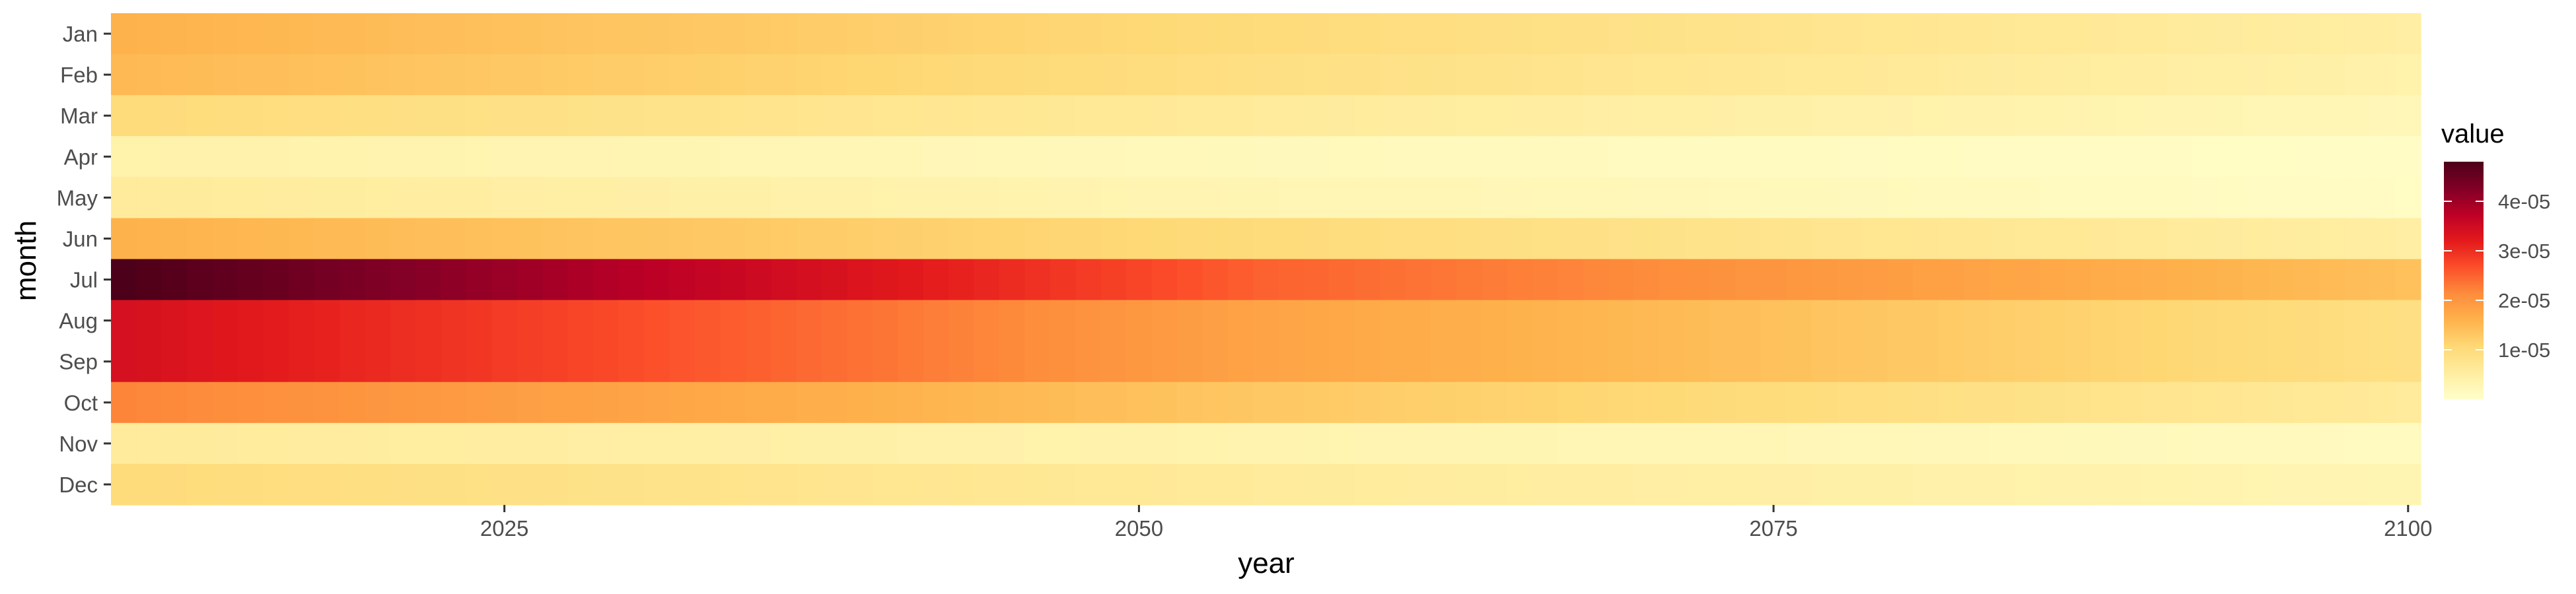  Describe the element at coordinates (2256, 75) in the screenshot. I see `heat-cell-feb-2094` at that location.